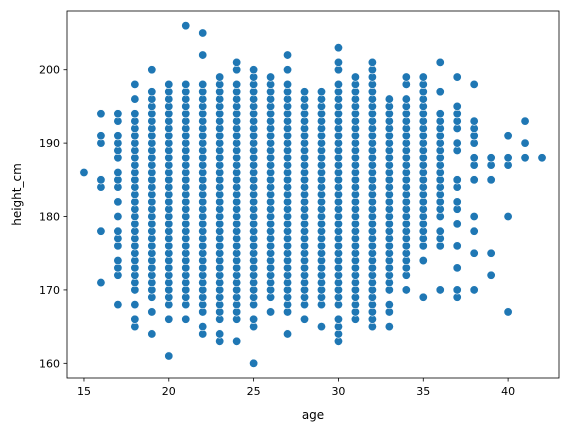  Describe the element at coordinates (49, 363) in the screenshot. I see `y-tick-label: 160` at that location.